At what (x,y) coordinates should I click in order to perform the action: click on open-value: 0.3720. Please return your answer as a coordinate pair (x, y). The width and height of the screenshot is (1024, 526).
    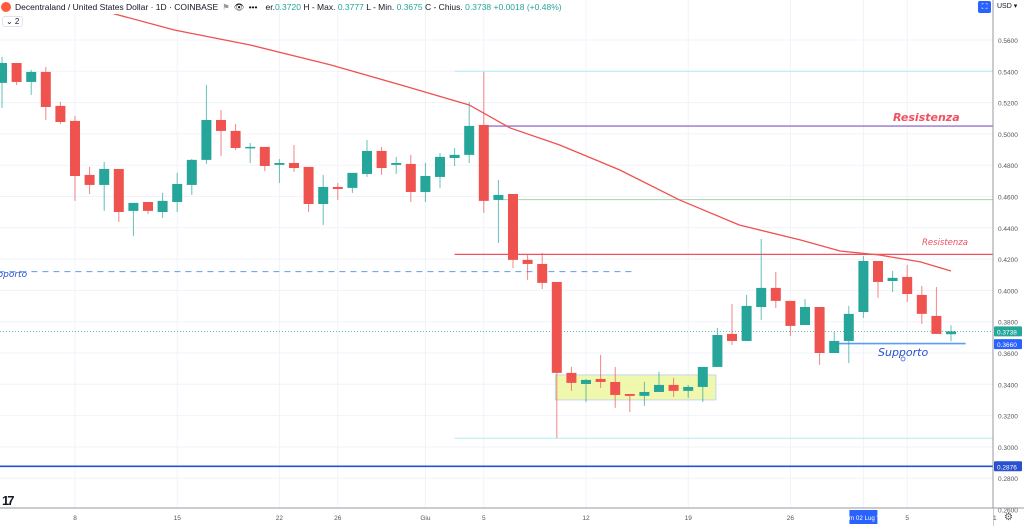
    Looking at the image, I should click on (287, 7).